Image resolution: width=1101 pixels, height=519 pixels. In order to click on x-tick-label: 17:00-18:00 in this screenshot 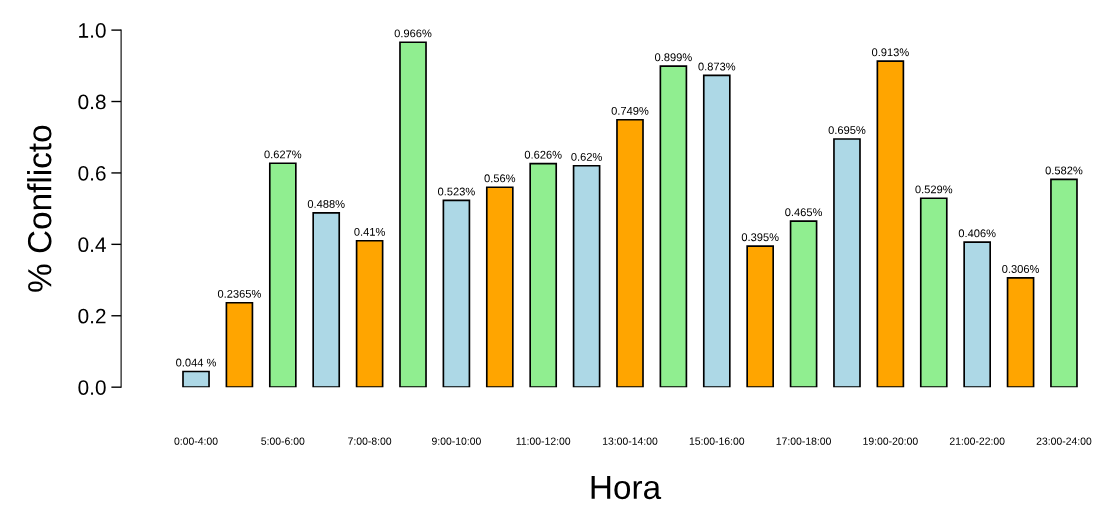, I will do `click(803, 441)`.